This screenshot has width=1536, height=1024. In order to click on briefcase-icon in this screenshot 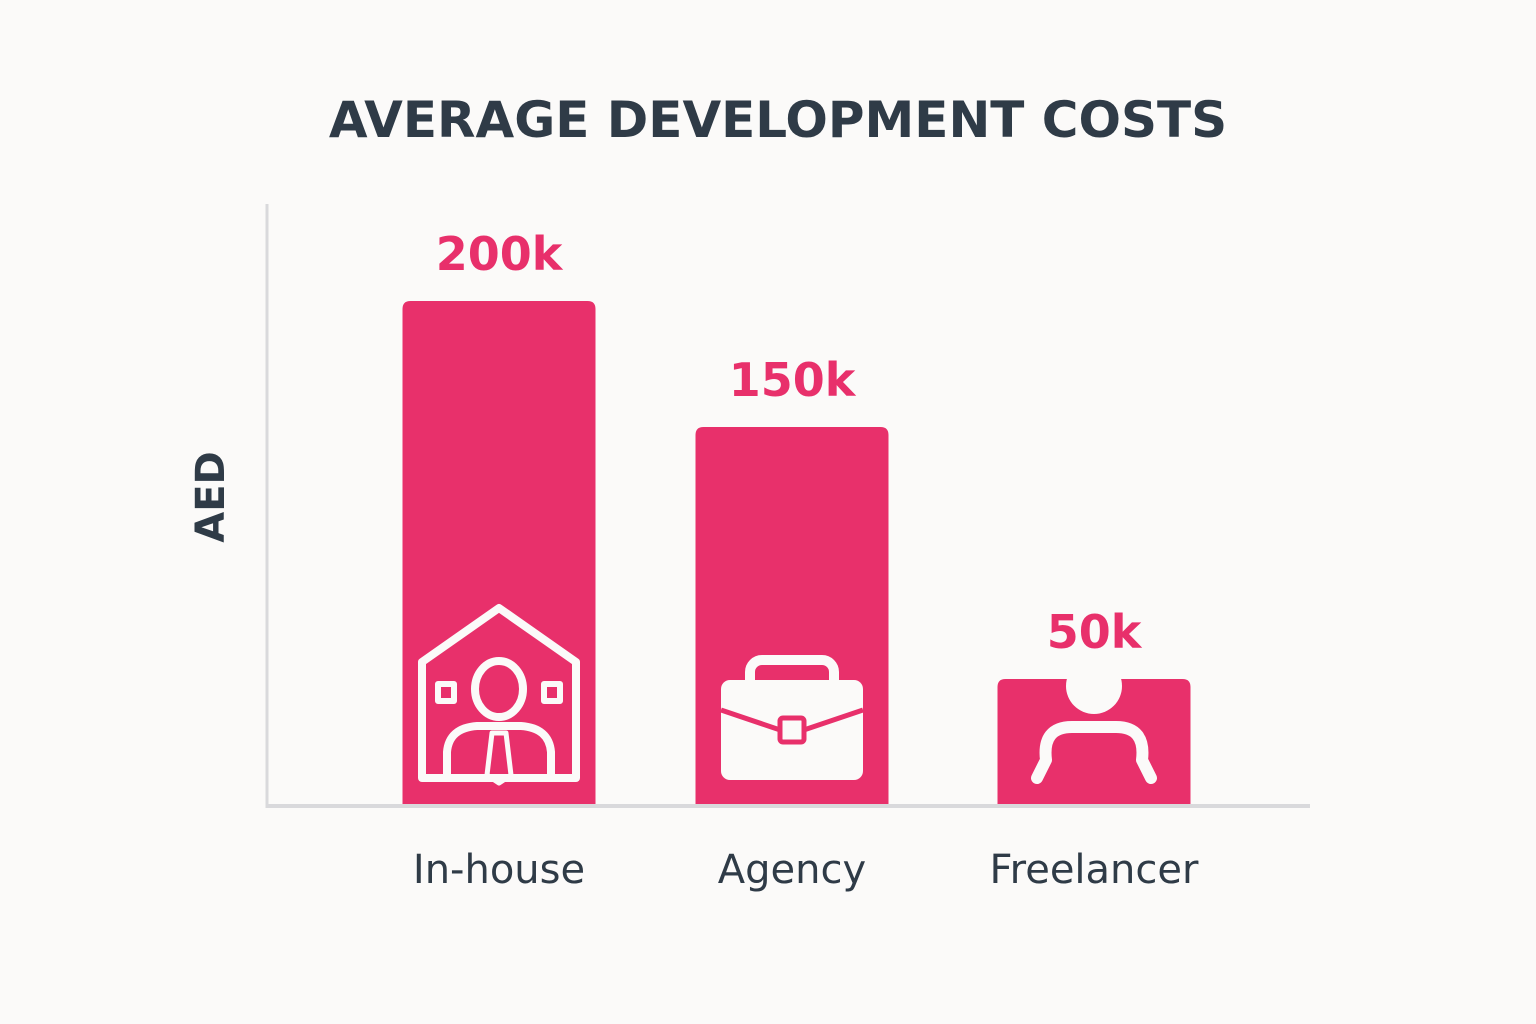, I will do `click(792, 717)`.